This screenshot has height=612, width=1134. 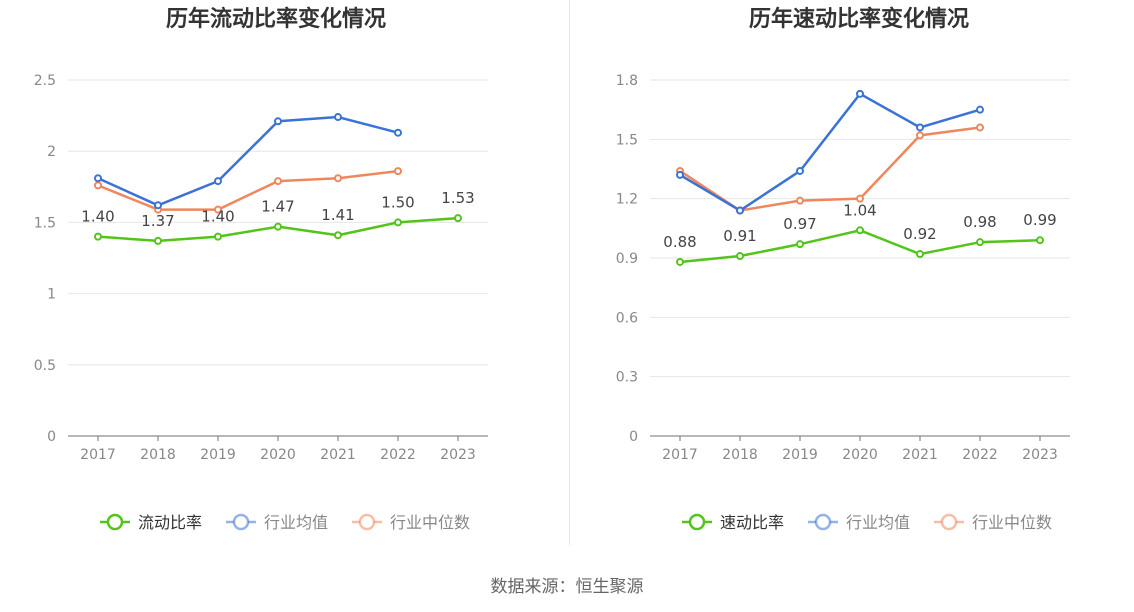 What do you see at coordinates (157, 221) in the screenshot?
I see `chart1-data-label: 1.37` at bounding box center [157, 221].